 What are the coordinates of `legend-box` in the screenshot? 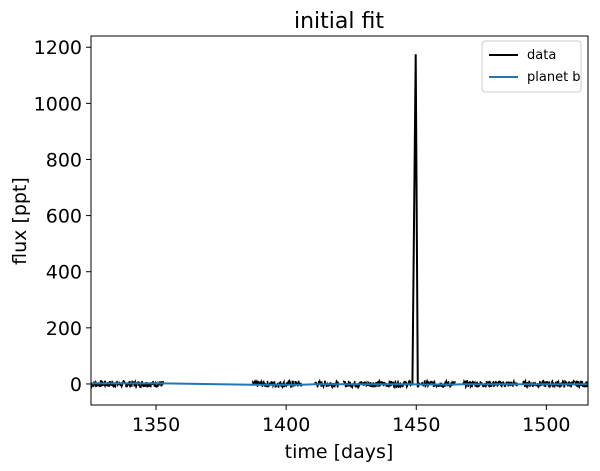 It's located at (531, 66).